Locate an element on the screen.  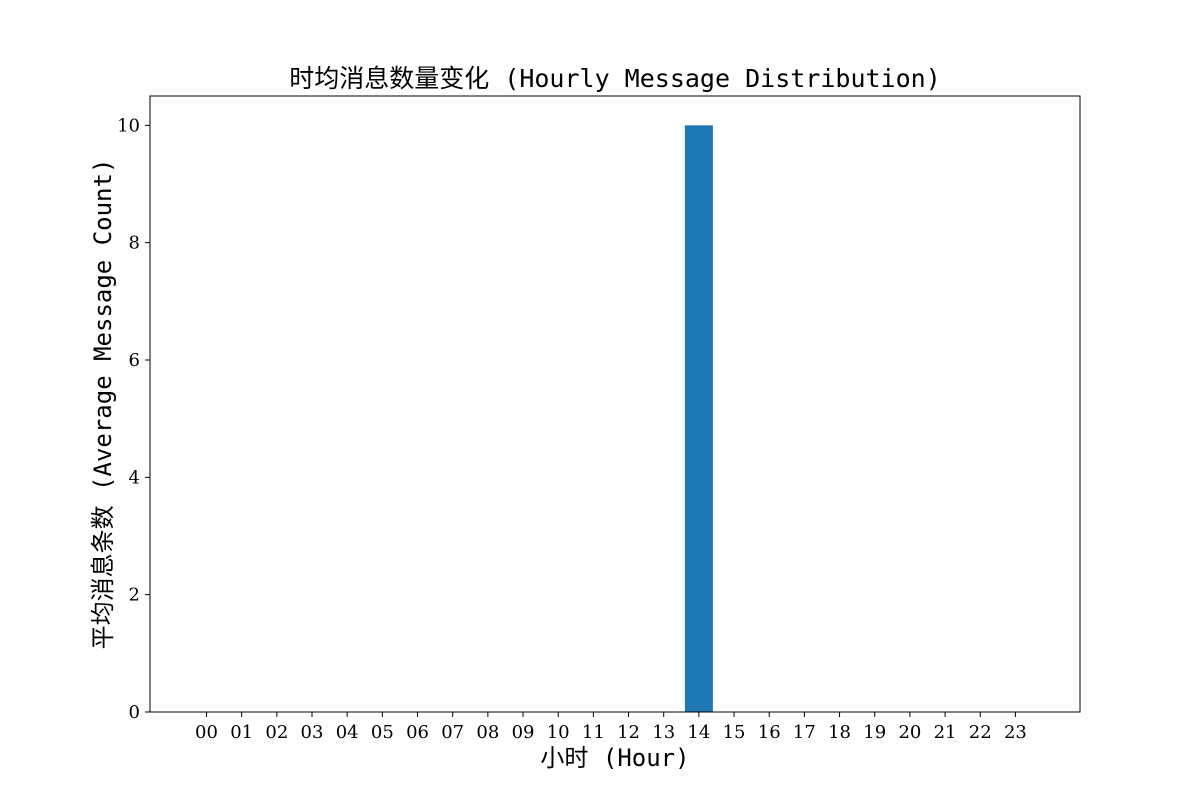
y-axis: 0 2 4 6 8 10 is located at coordinates (133, 419).